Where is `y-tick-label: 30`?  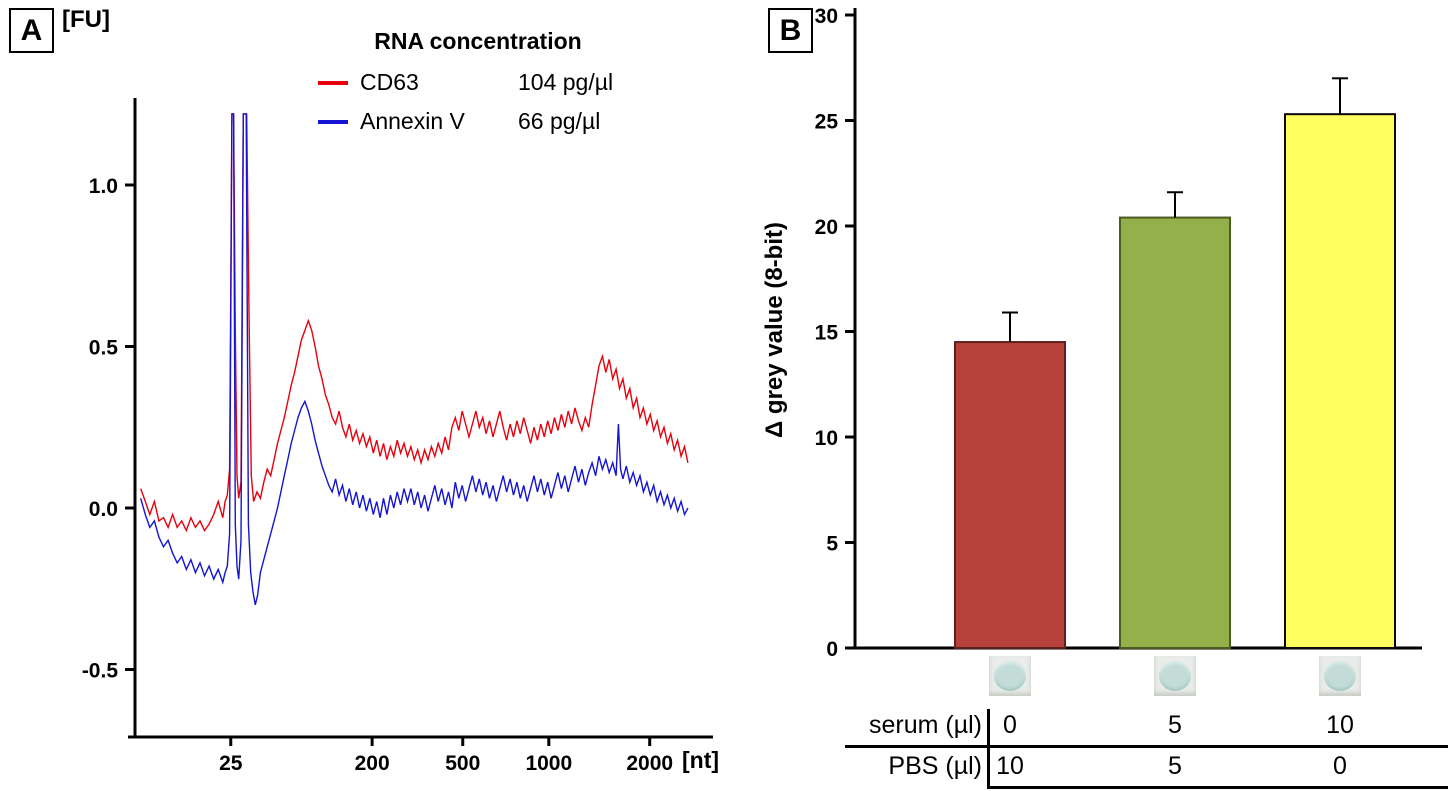
y-tick-label: 30 is located at coordinates (826, 16).